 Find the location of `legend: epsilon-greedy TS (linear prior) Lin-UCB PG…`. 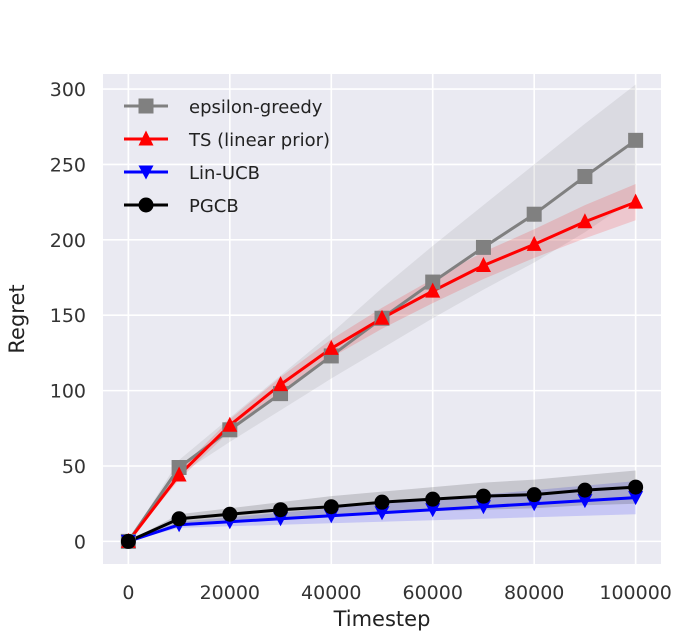

legend: epsilon-greedy TS (linear prior) Lin-UCB PG… is located at coordinates (227, 157).